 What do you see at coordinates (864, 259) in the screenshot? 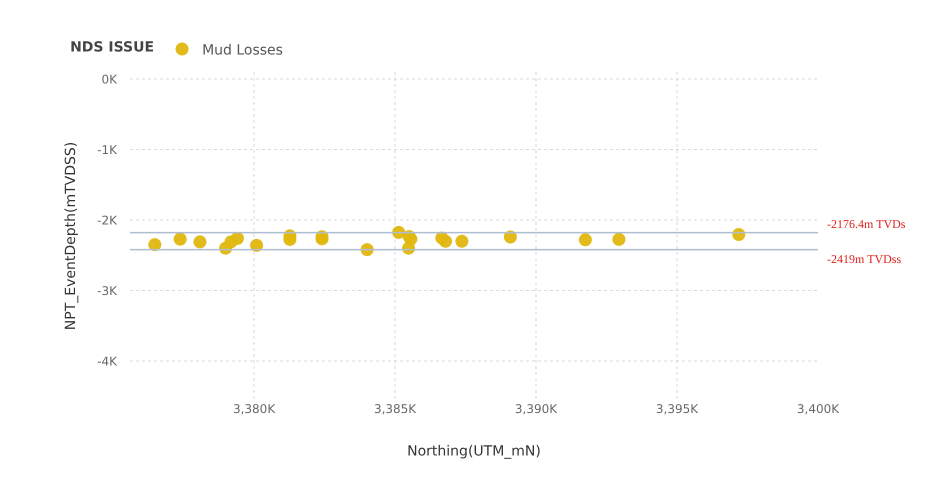
I see `ref-line-label: -2419m TVDss` at bounding box center [864, 259].